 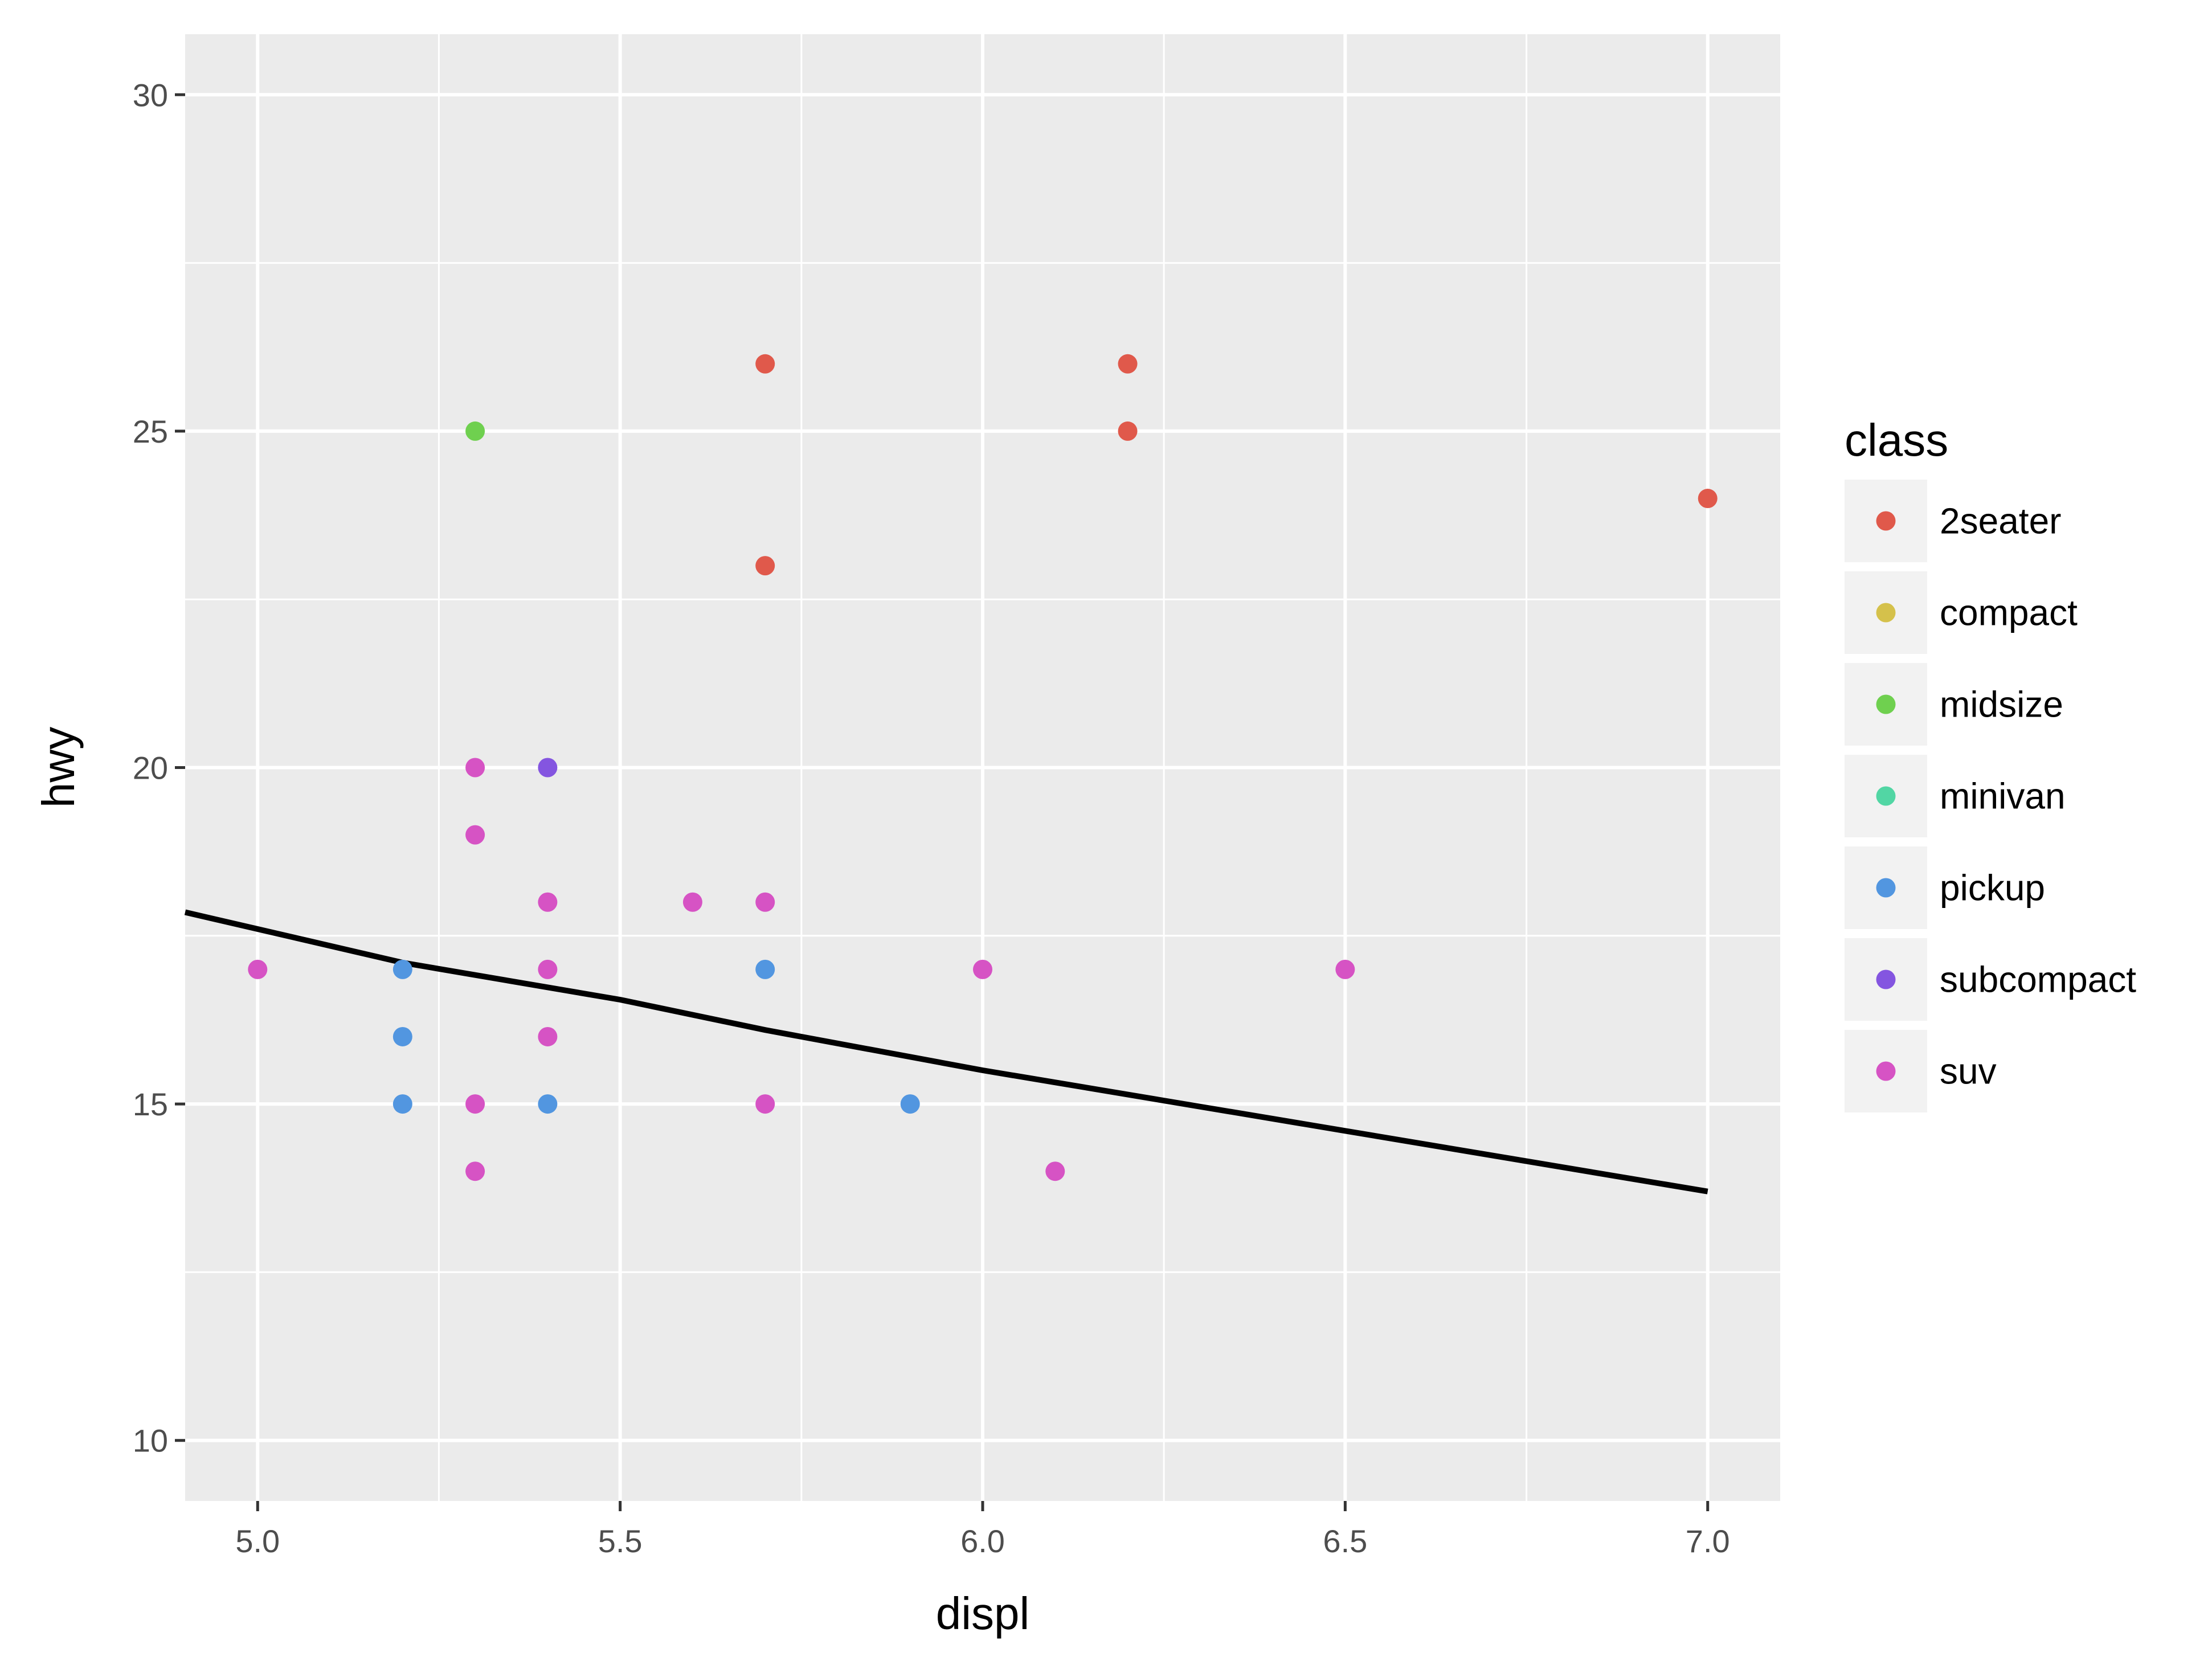 What do you see at coordinates (2038, 979) in the screenshot?
I see `legend-label-subcompact: subcompact` at bounding box center [2038, 979].